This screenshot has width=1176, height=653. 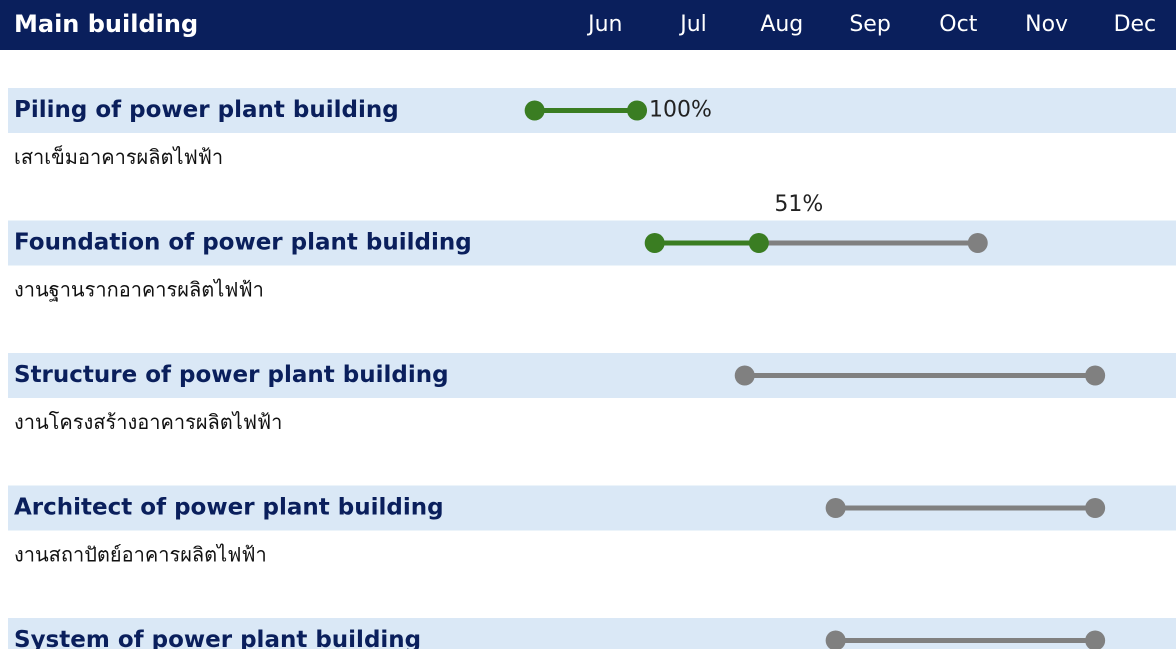 What do you see at coordinates (1135, 24) in the screenshot?
I see `x-tick-label: Dec` at bounding box center [1135, 24].